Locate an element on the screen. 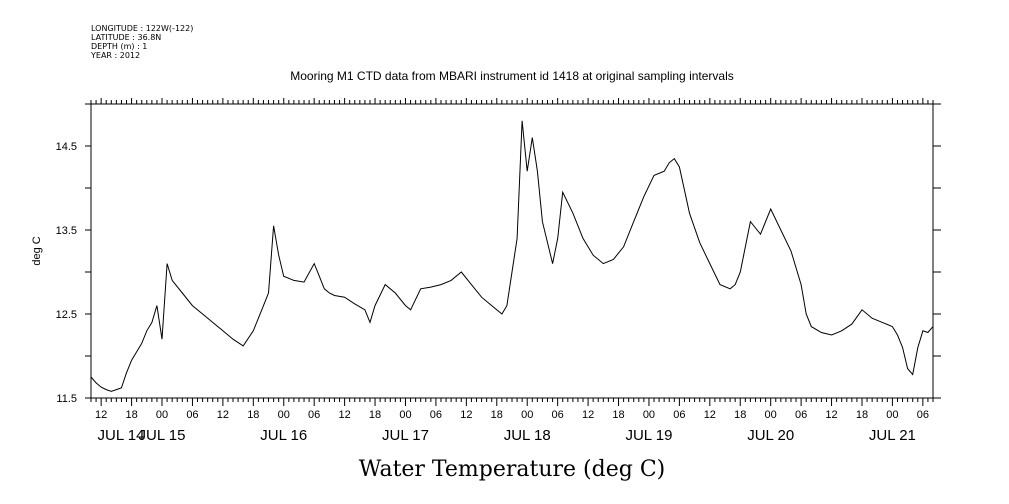 This screenshot has width=1009, height=504. x-day-label: JUL 16 is located at coordinates (283, 435).